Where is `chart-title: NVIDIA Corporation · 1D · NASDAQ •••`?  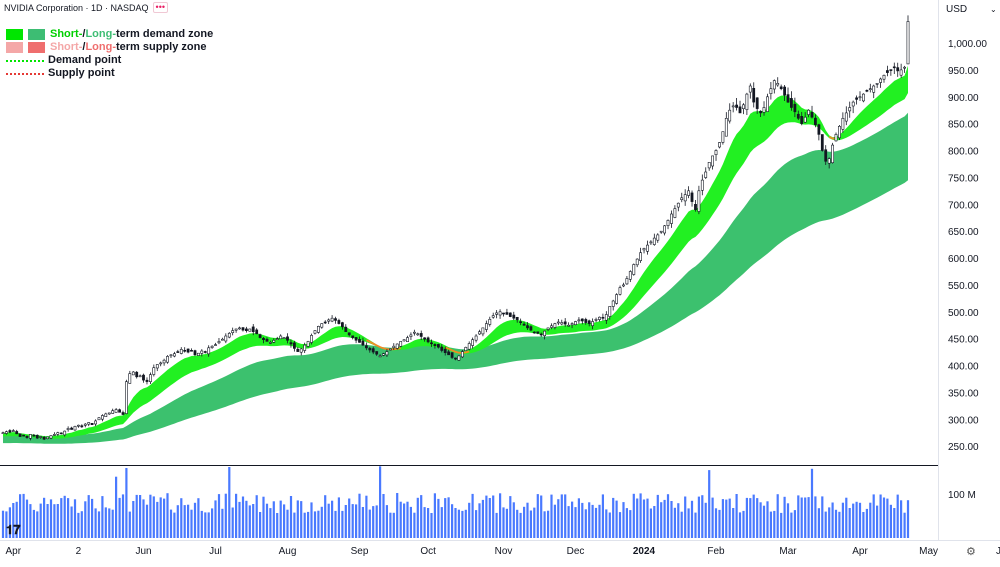 chart-title: NVIDIA Corporation · 1D · NASDAQ ••• is located at coordinates (86, 7).